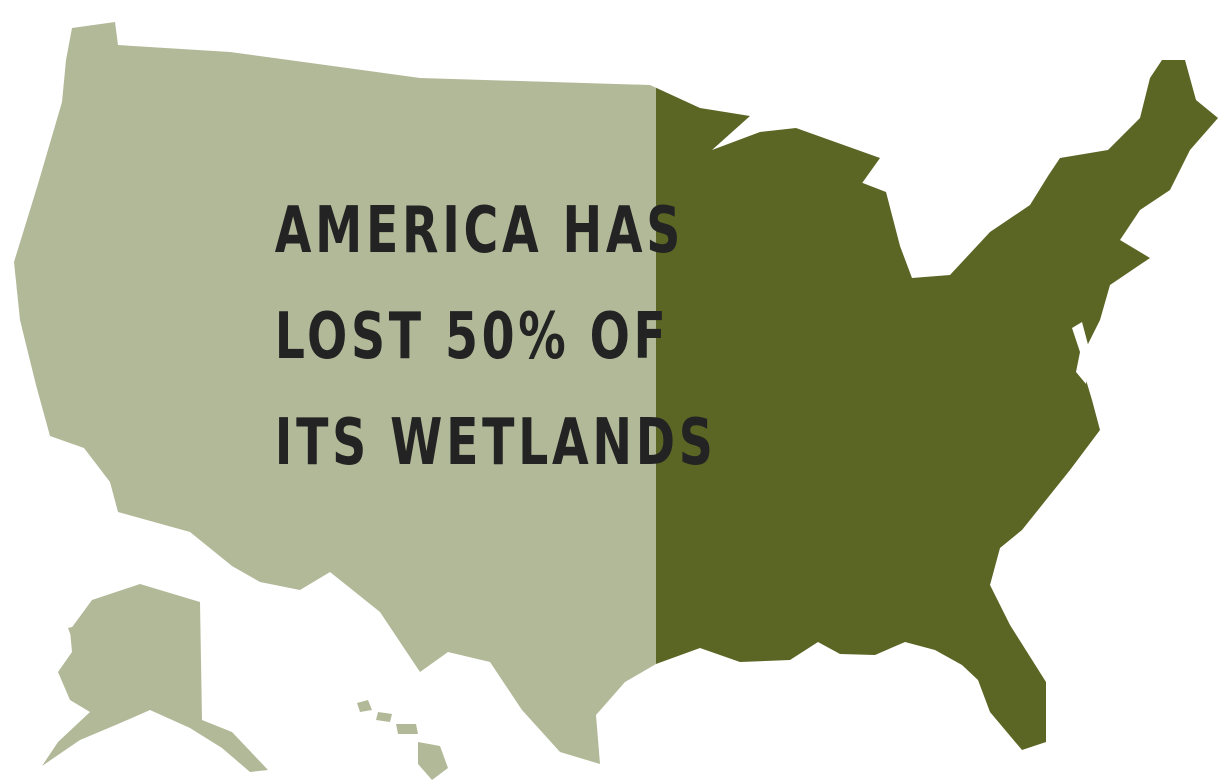  Describe the element at coordinates (407, 729) in the screenshot. I see `hawaii-island-maui` at that location.